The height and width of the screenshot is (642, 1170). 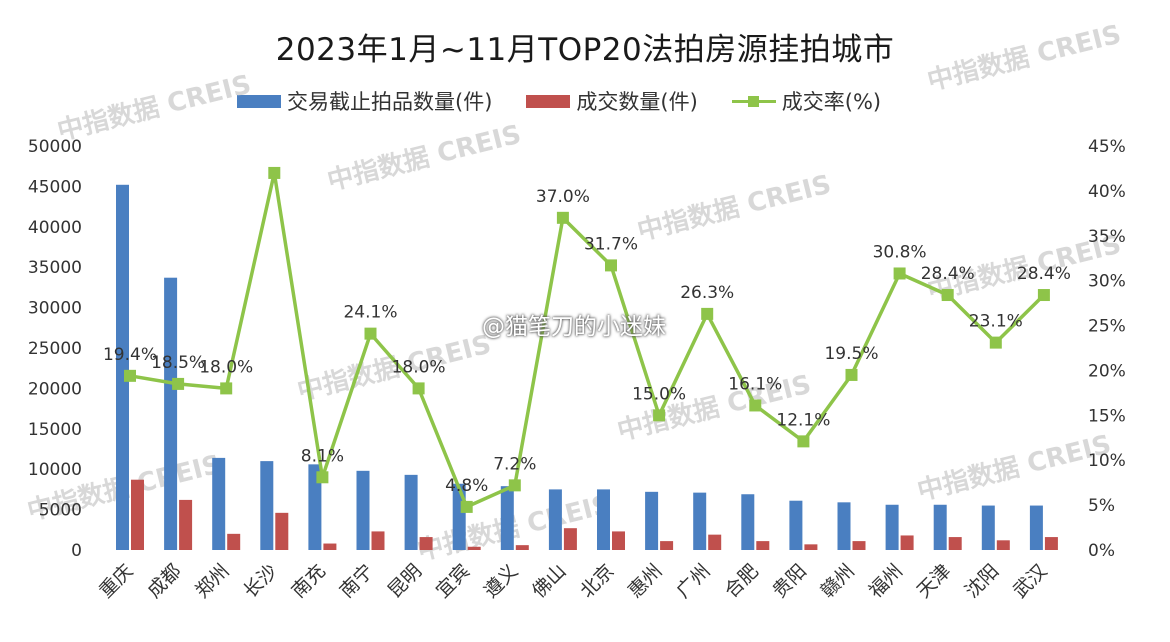 I want to click on legend-label-listings: 交易截止拍品数量(件), so click(x=390, y=102).